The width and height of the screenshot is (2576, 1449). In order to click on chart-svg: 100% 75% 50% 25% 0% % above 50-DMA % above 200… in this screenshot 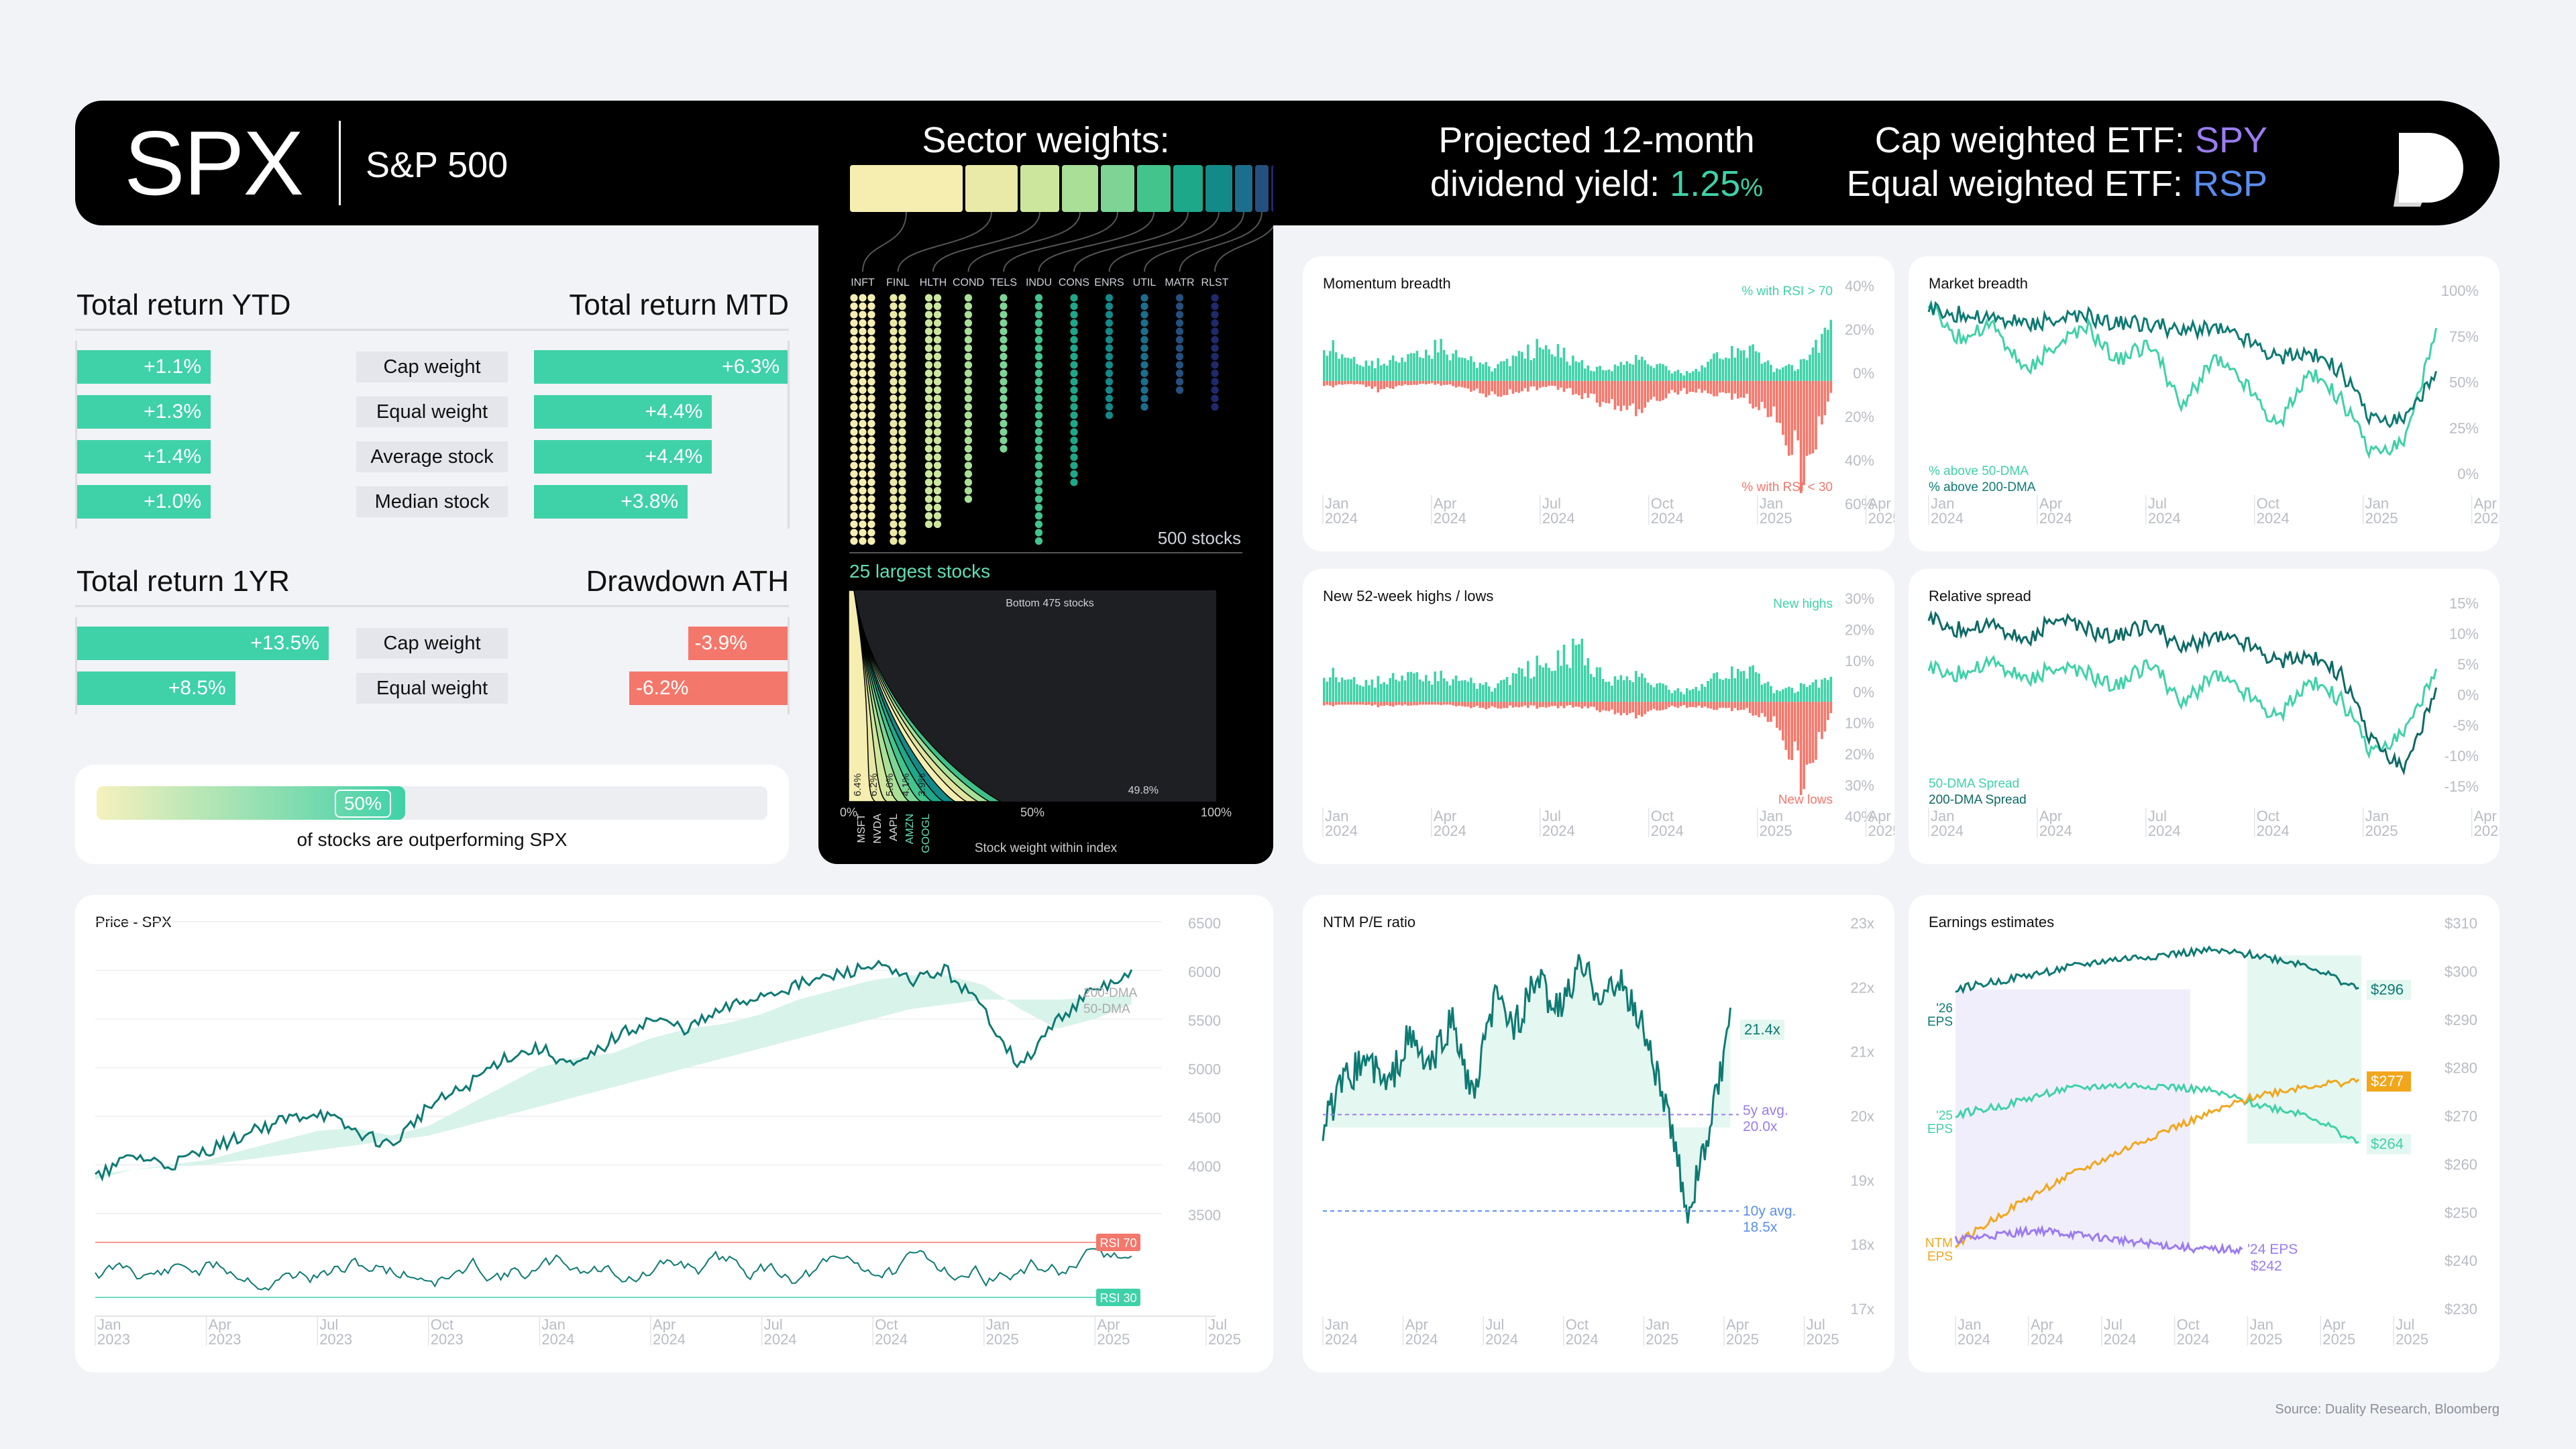, I will do `click(2213, 404)`.